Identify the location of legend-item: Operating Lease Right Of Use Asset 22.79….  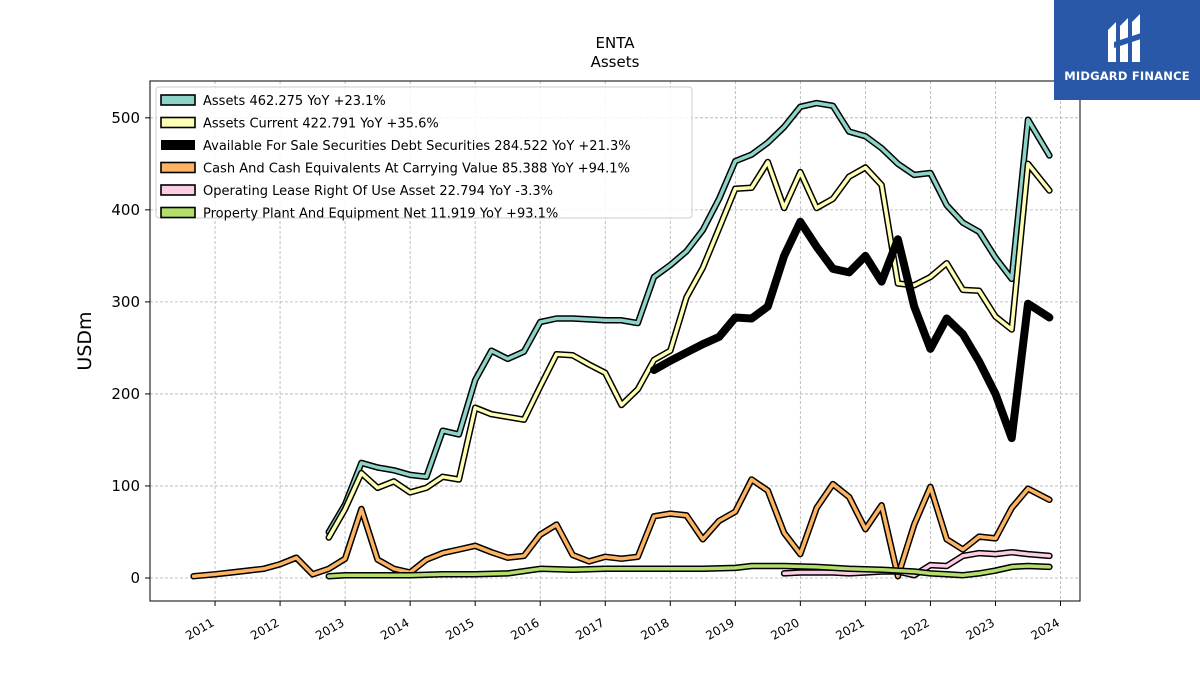
(356, 191).